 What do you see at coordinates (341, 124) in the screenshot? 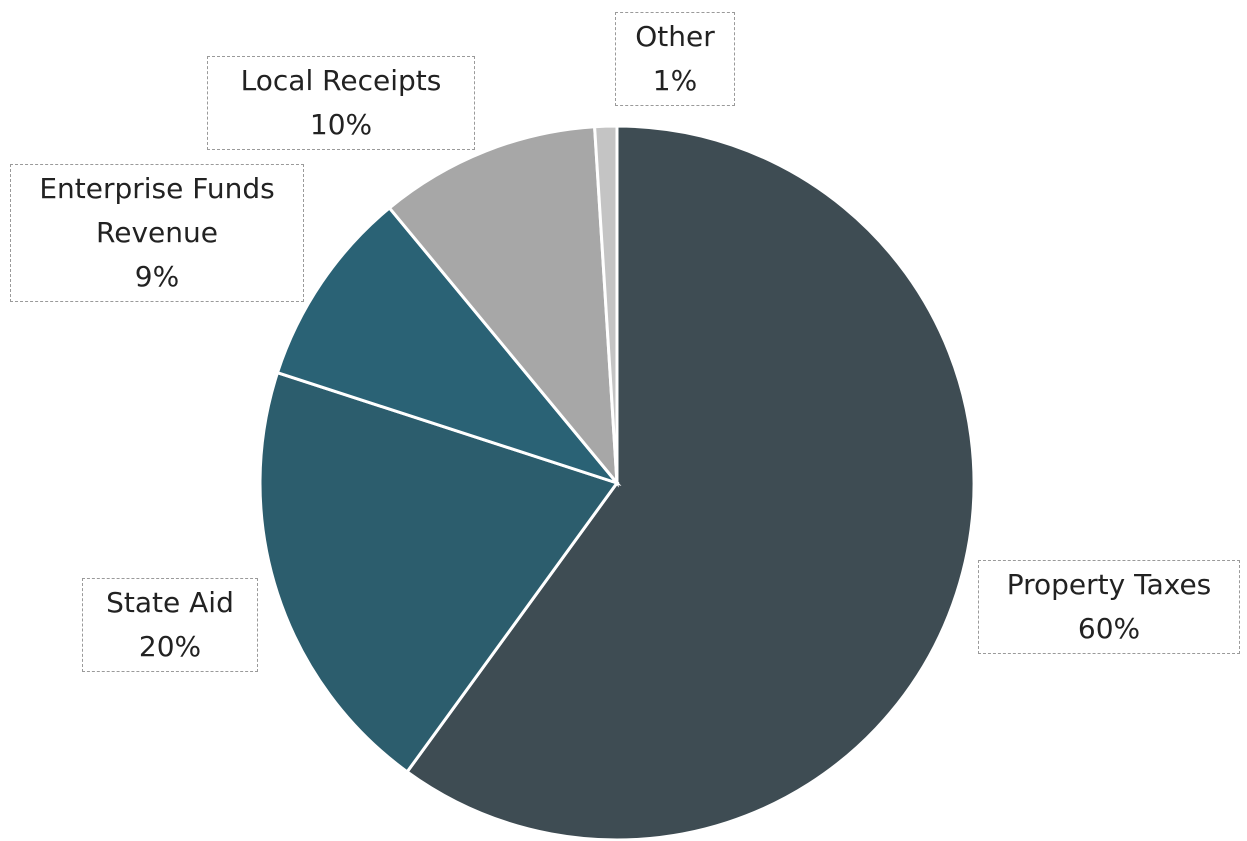
I see `value-label: 10%` at bounding box center [341, 124].